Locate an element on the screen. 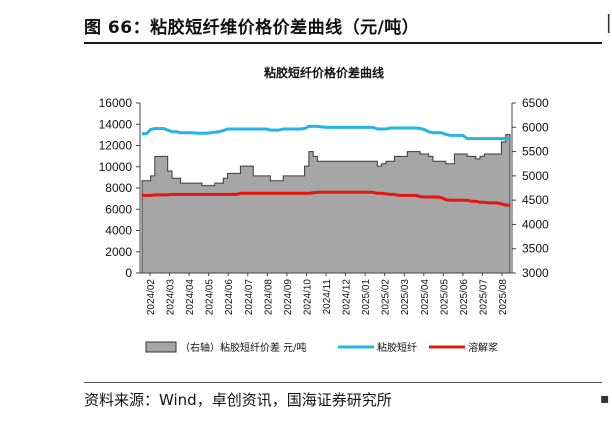 The width and height of the screenshot is (612, 421). chart-title: 粘胶短纤价格价差曲线 is located at coordinates (324, 72).